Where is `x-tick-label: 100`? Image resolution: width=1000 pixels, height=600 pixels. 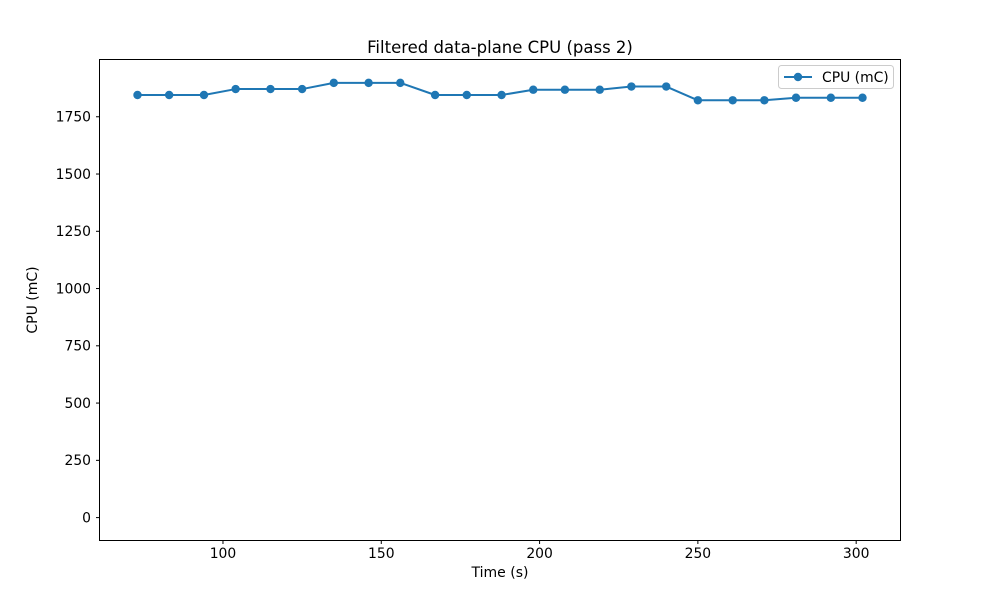 x-tick-label: 100 is located at coordinates (223, 554).